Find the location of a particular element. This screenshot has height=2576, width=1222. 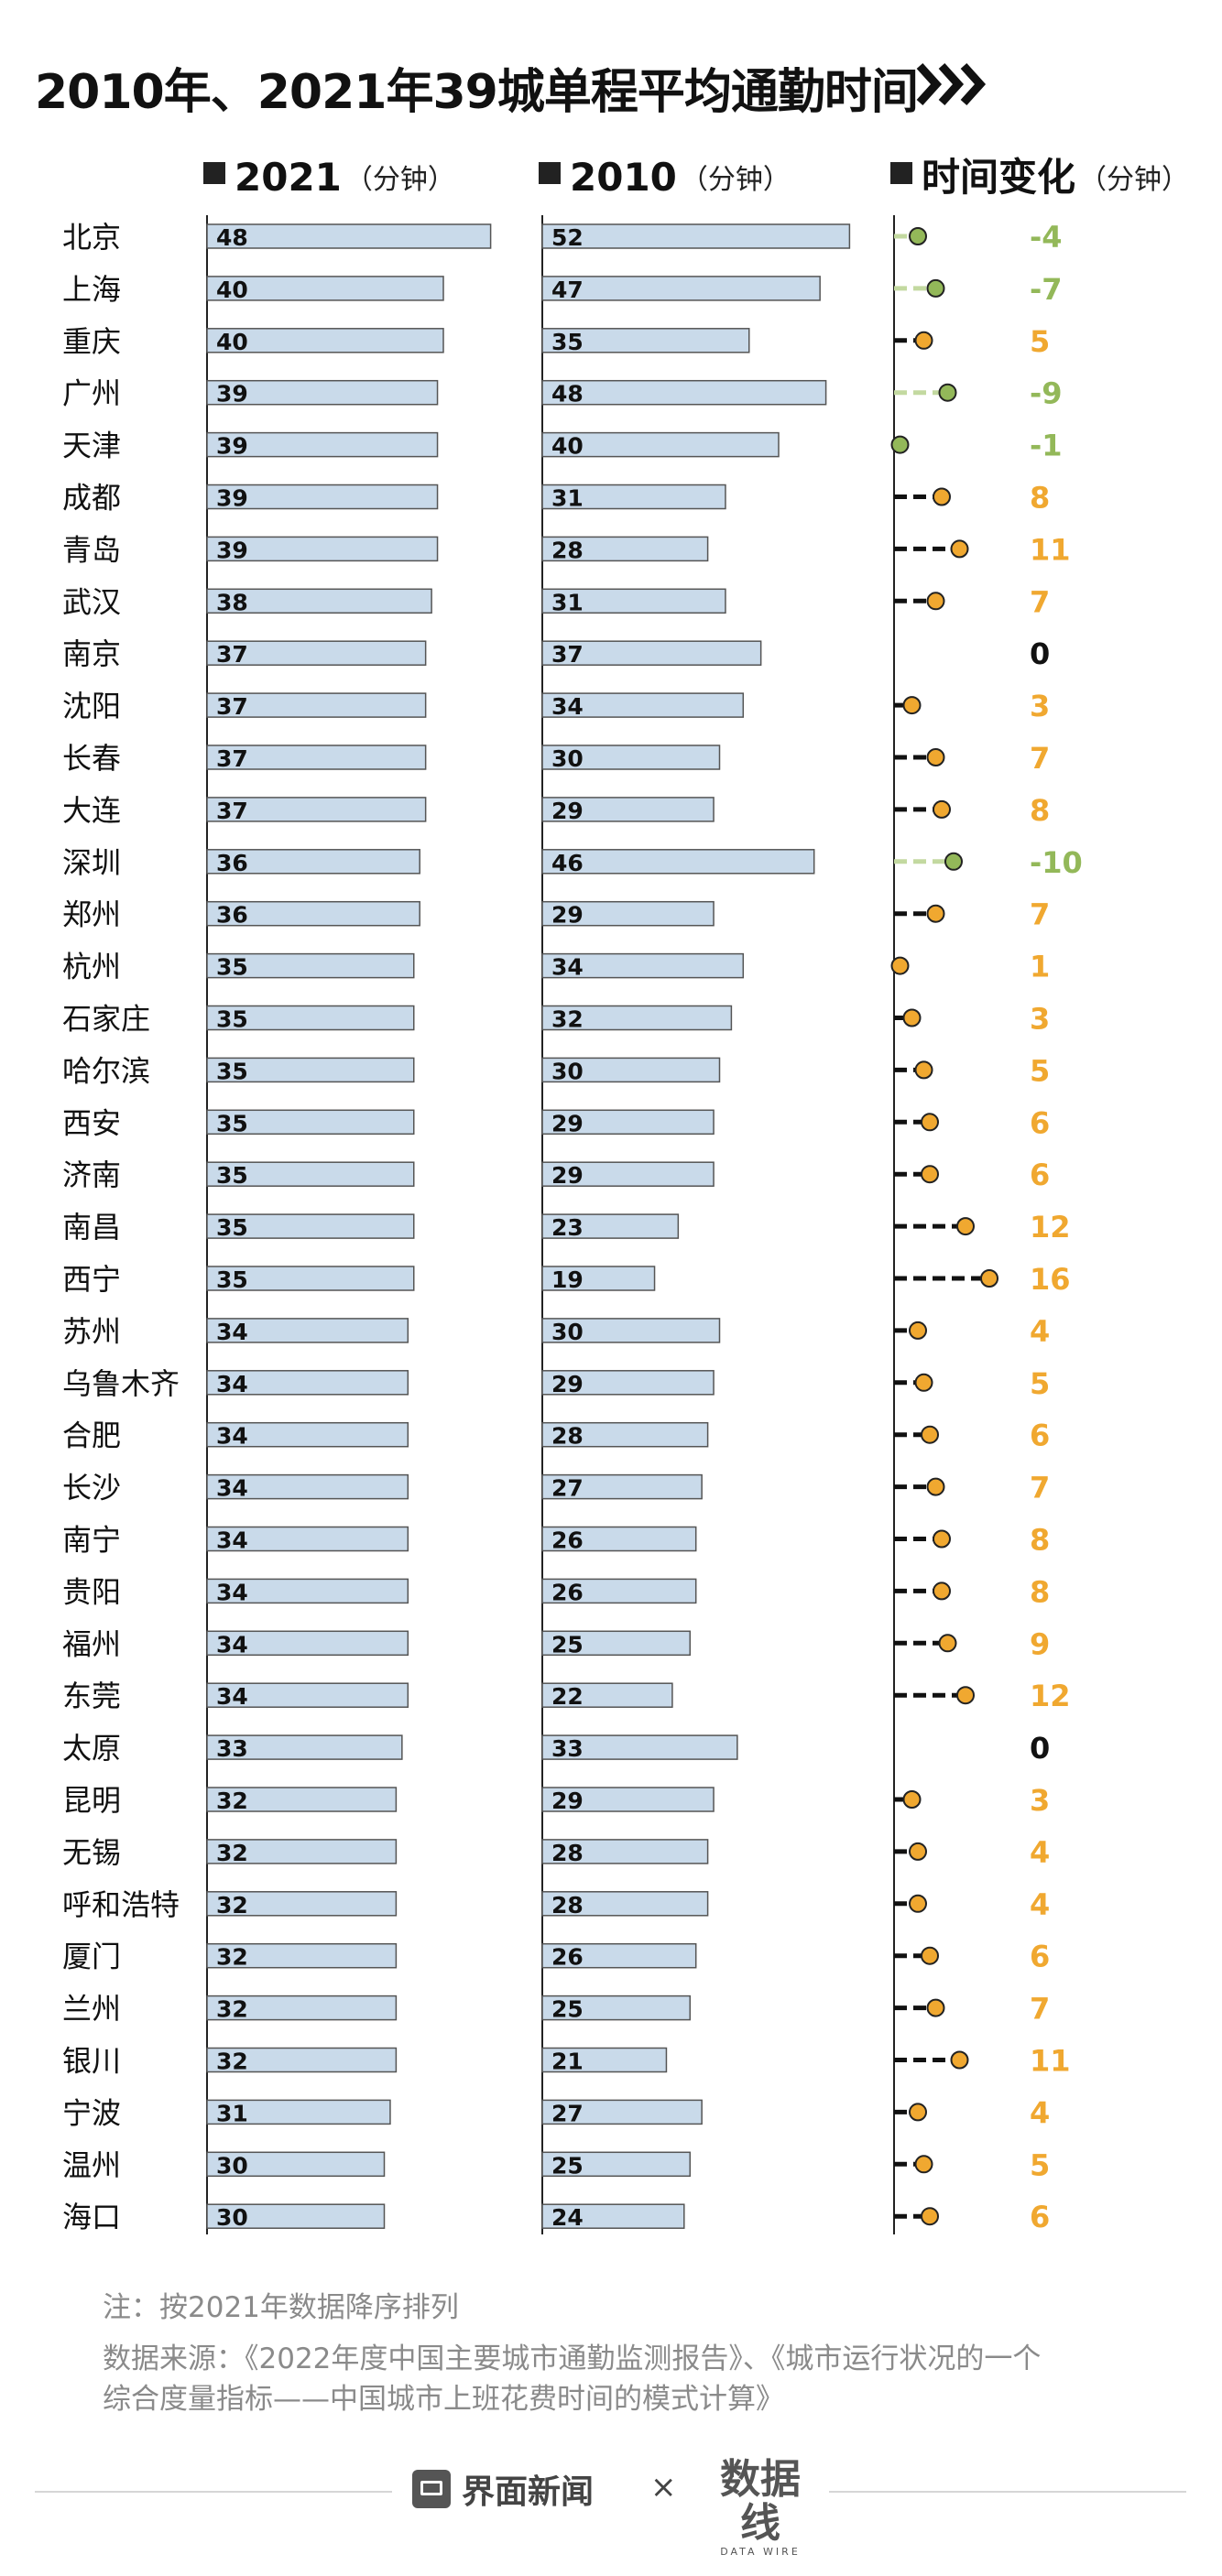

city-label: 济南 is located at coordinates (91, 1175).